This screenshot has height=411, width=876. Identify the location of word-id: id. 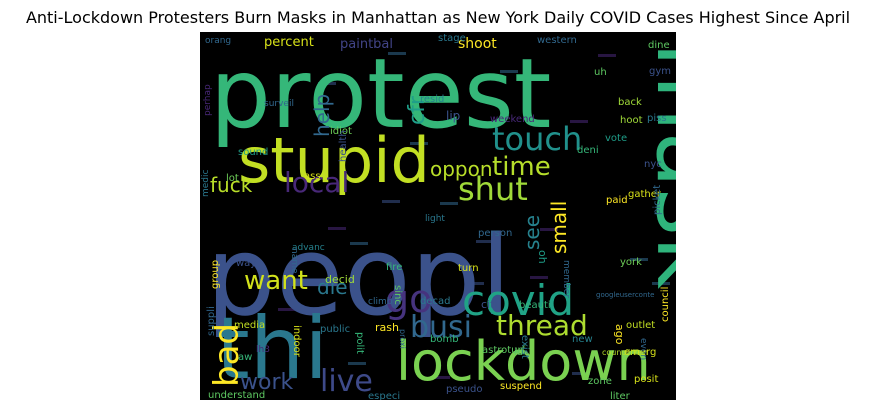
(518, 352).